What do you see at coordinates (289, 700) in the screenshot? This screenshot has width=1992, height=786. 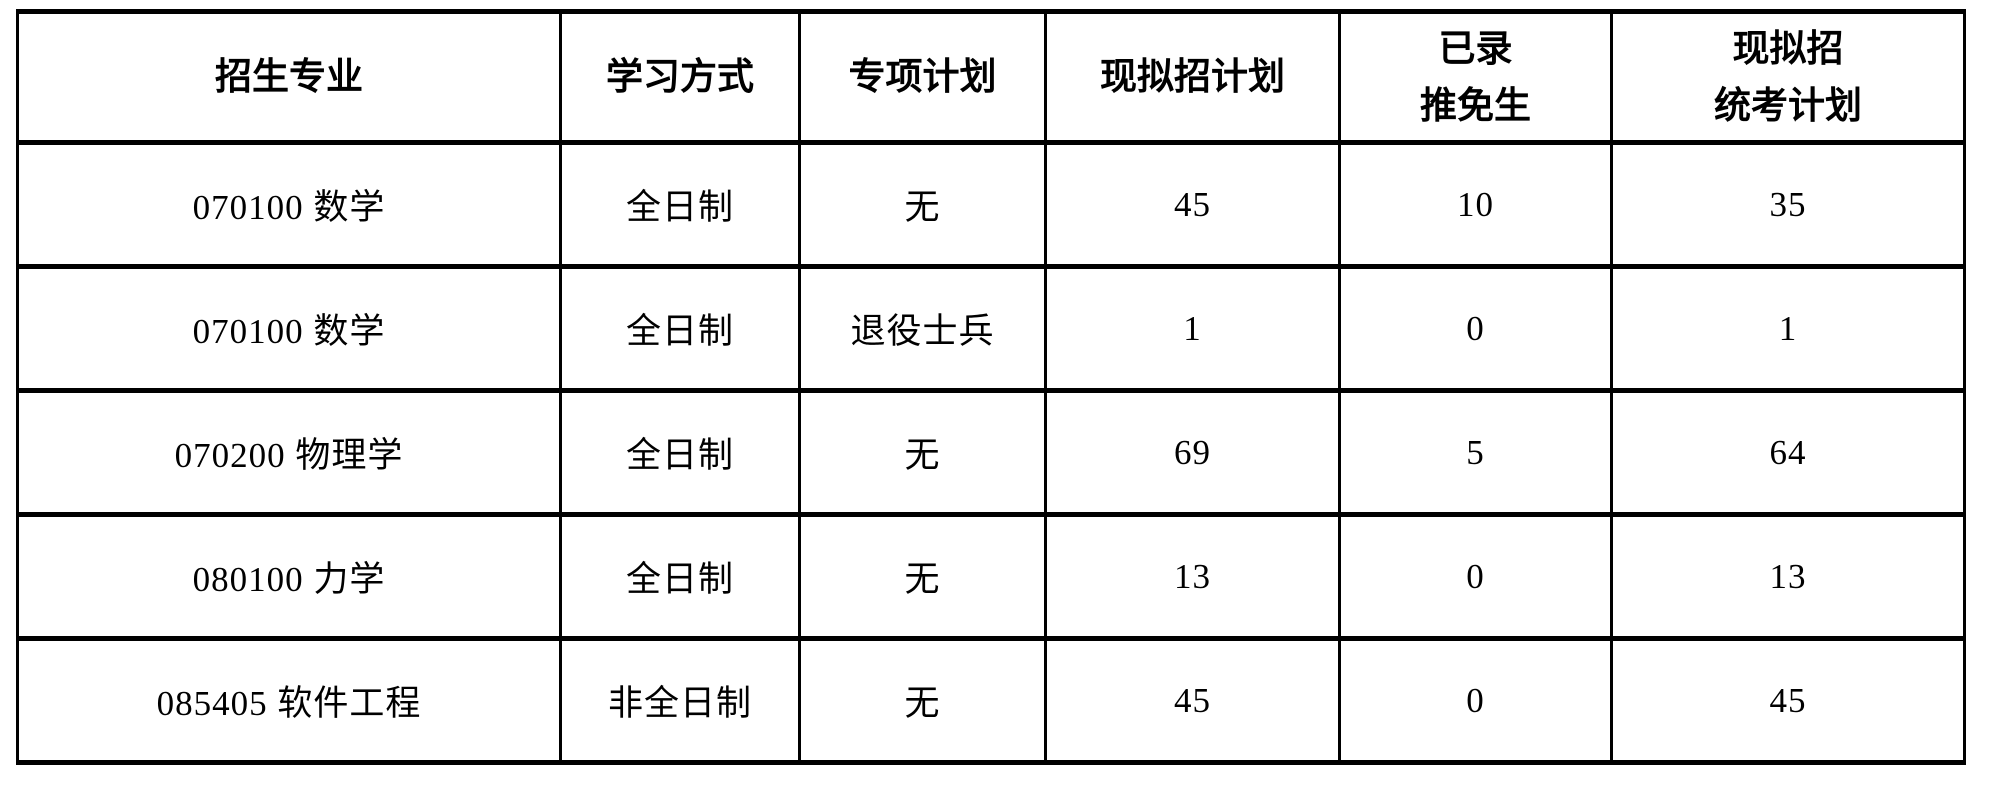 I see `cell-major: 085405 软件工程` at bounding box center [289, 700].